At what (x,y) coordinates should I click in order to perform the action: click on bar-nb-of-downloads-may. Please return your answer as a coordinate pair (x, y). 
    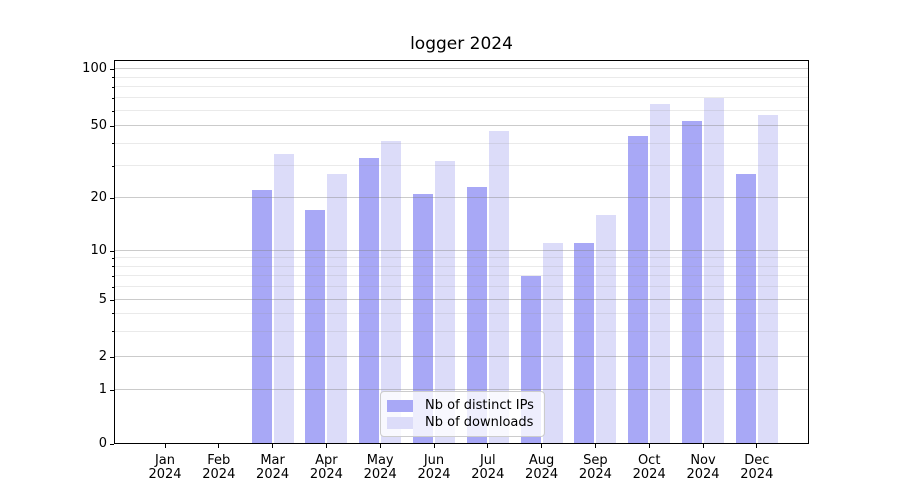
    Looking at the image, I should click on (391, 292).